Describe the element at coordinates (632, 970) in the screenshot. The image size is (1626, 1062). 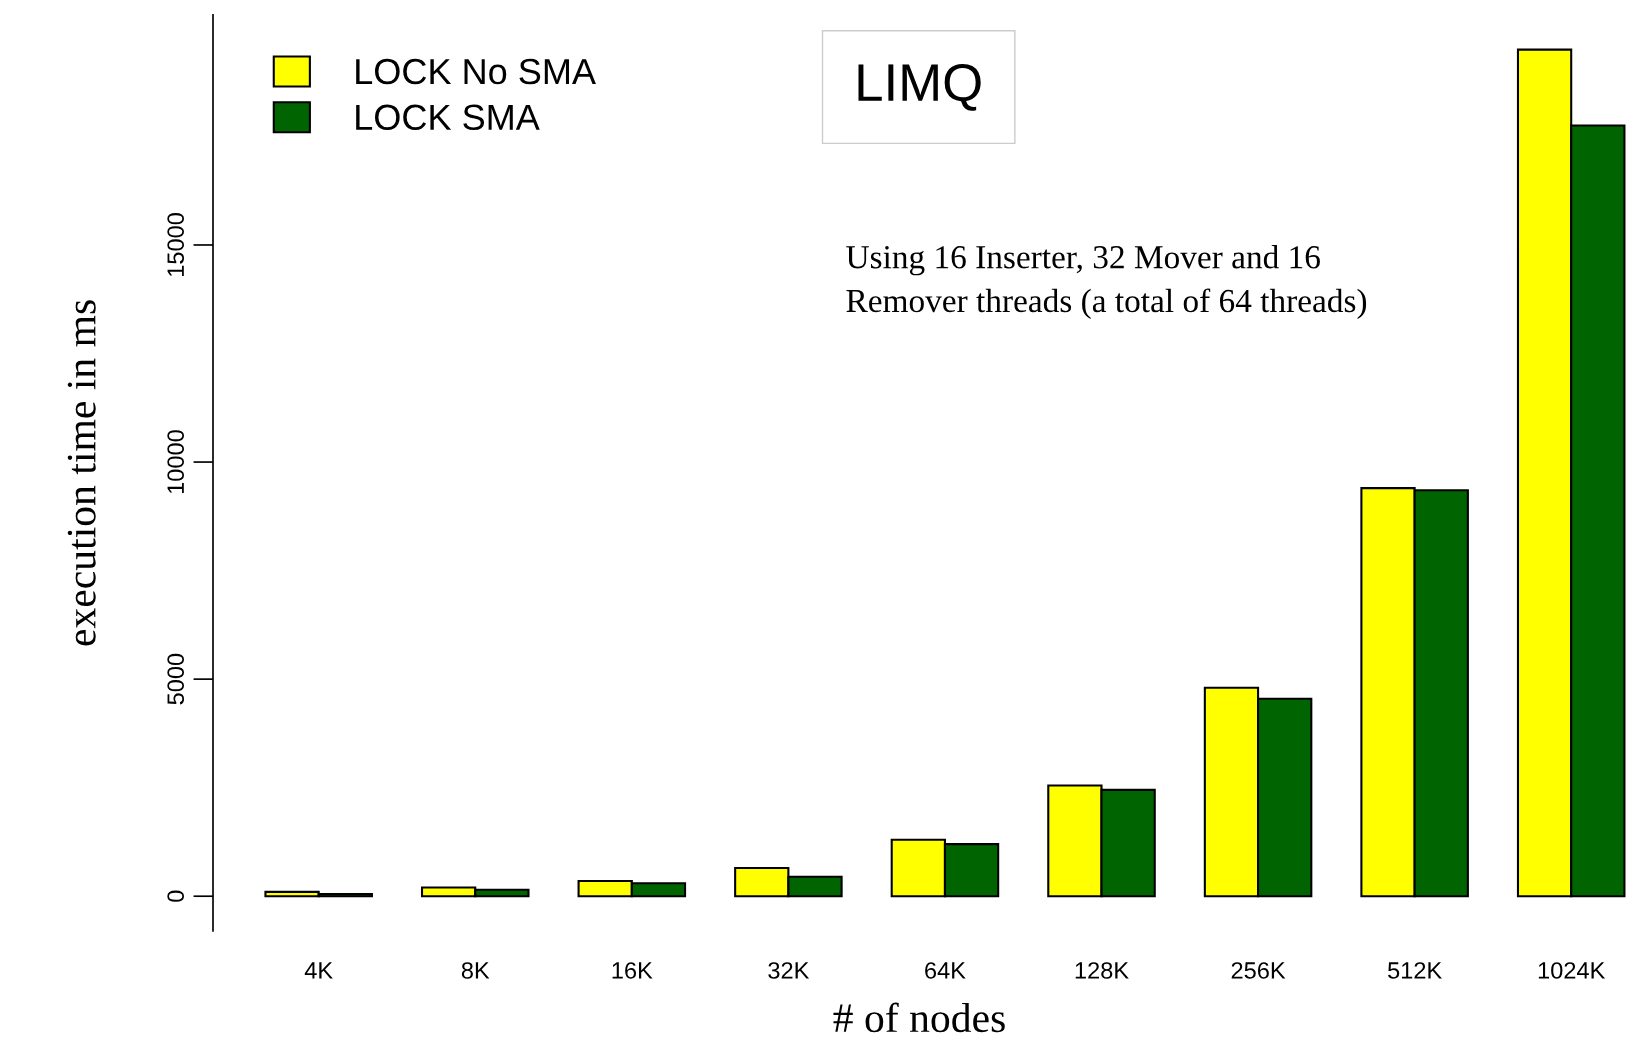
I see `x-tick-label: 16K` at that location.